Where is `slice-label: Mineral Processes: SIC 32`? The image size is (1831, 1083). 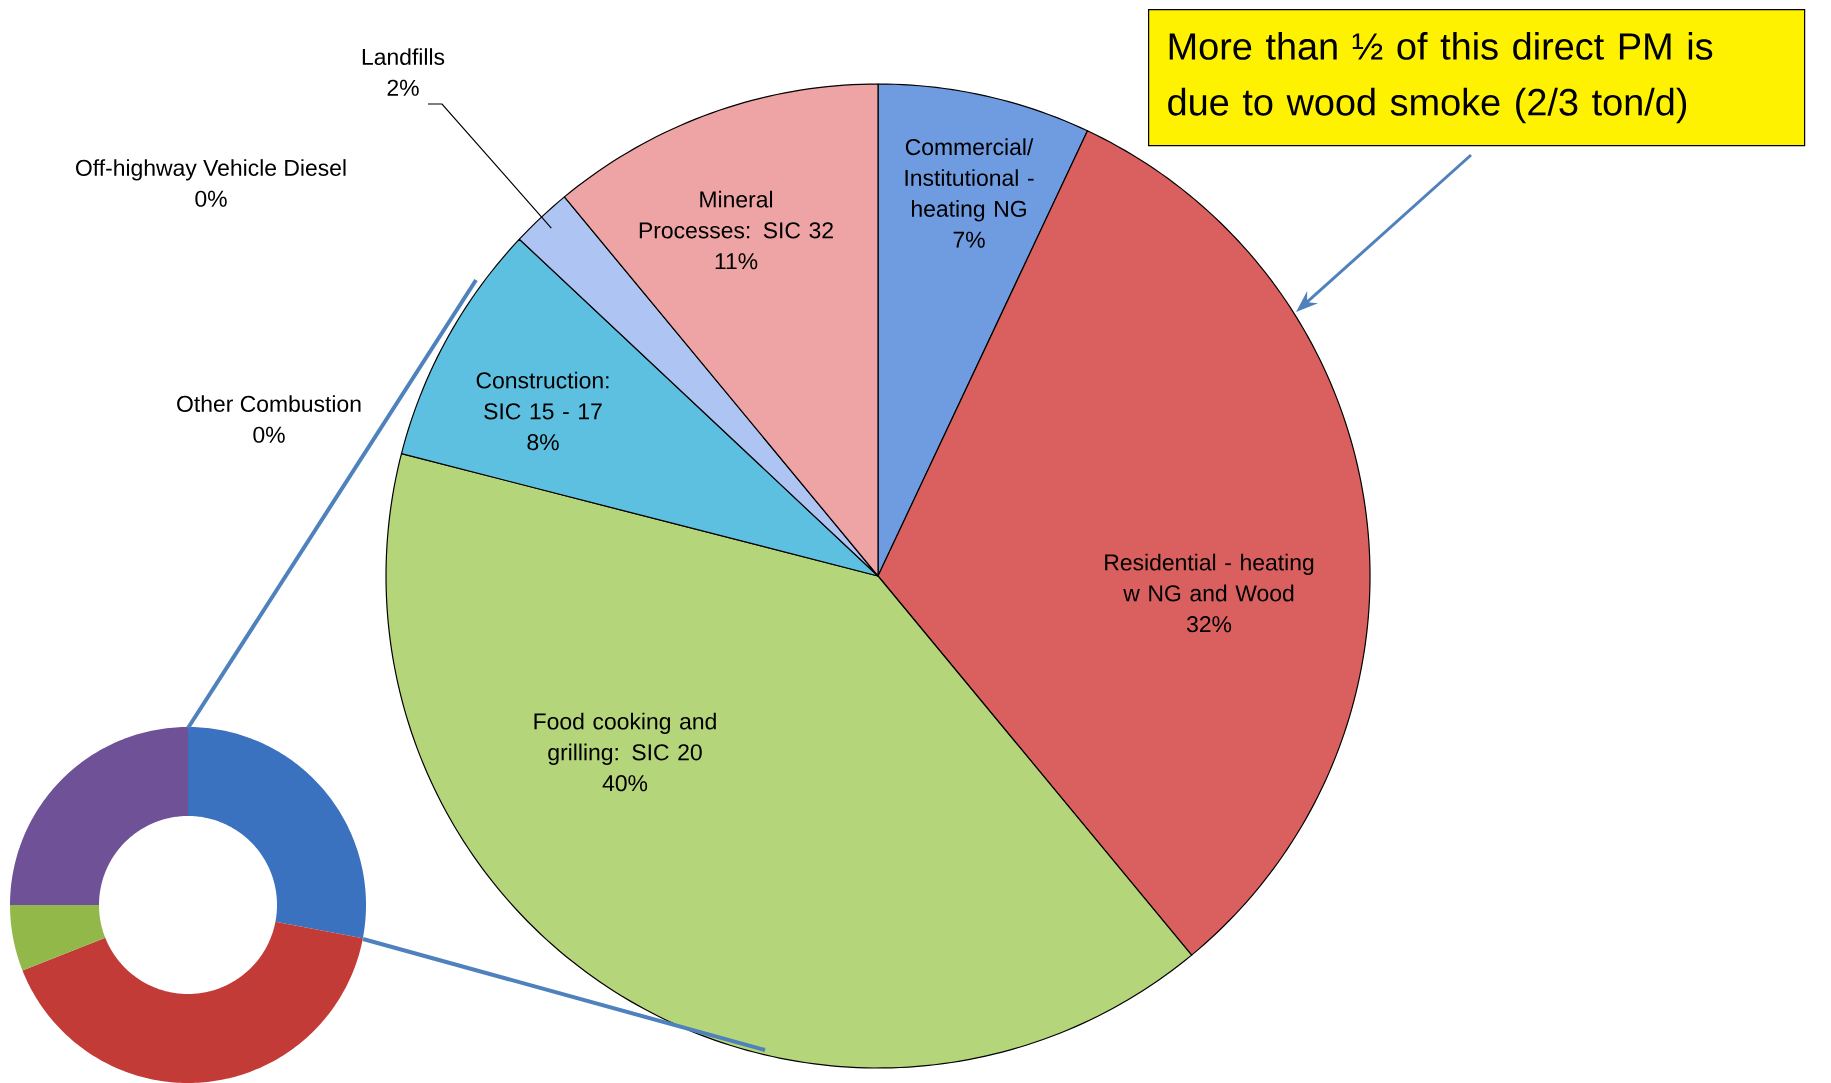
slice-label: Mineral Processes: SIC 32 is located at coordinates (736, 214).